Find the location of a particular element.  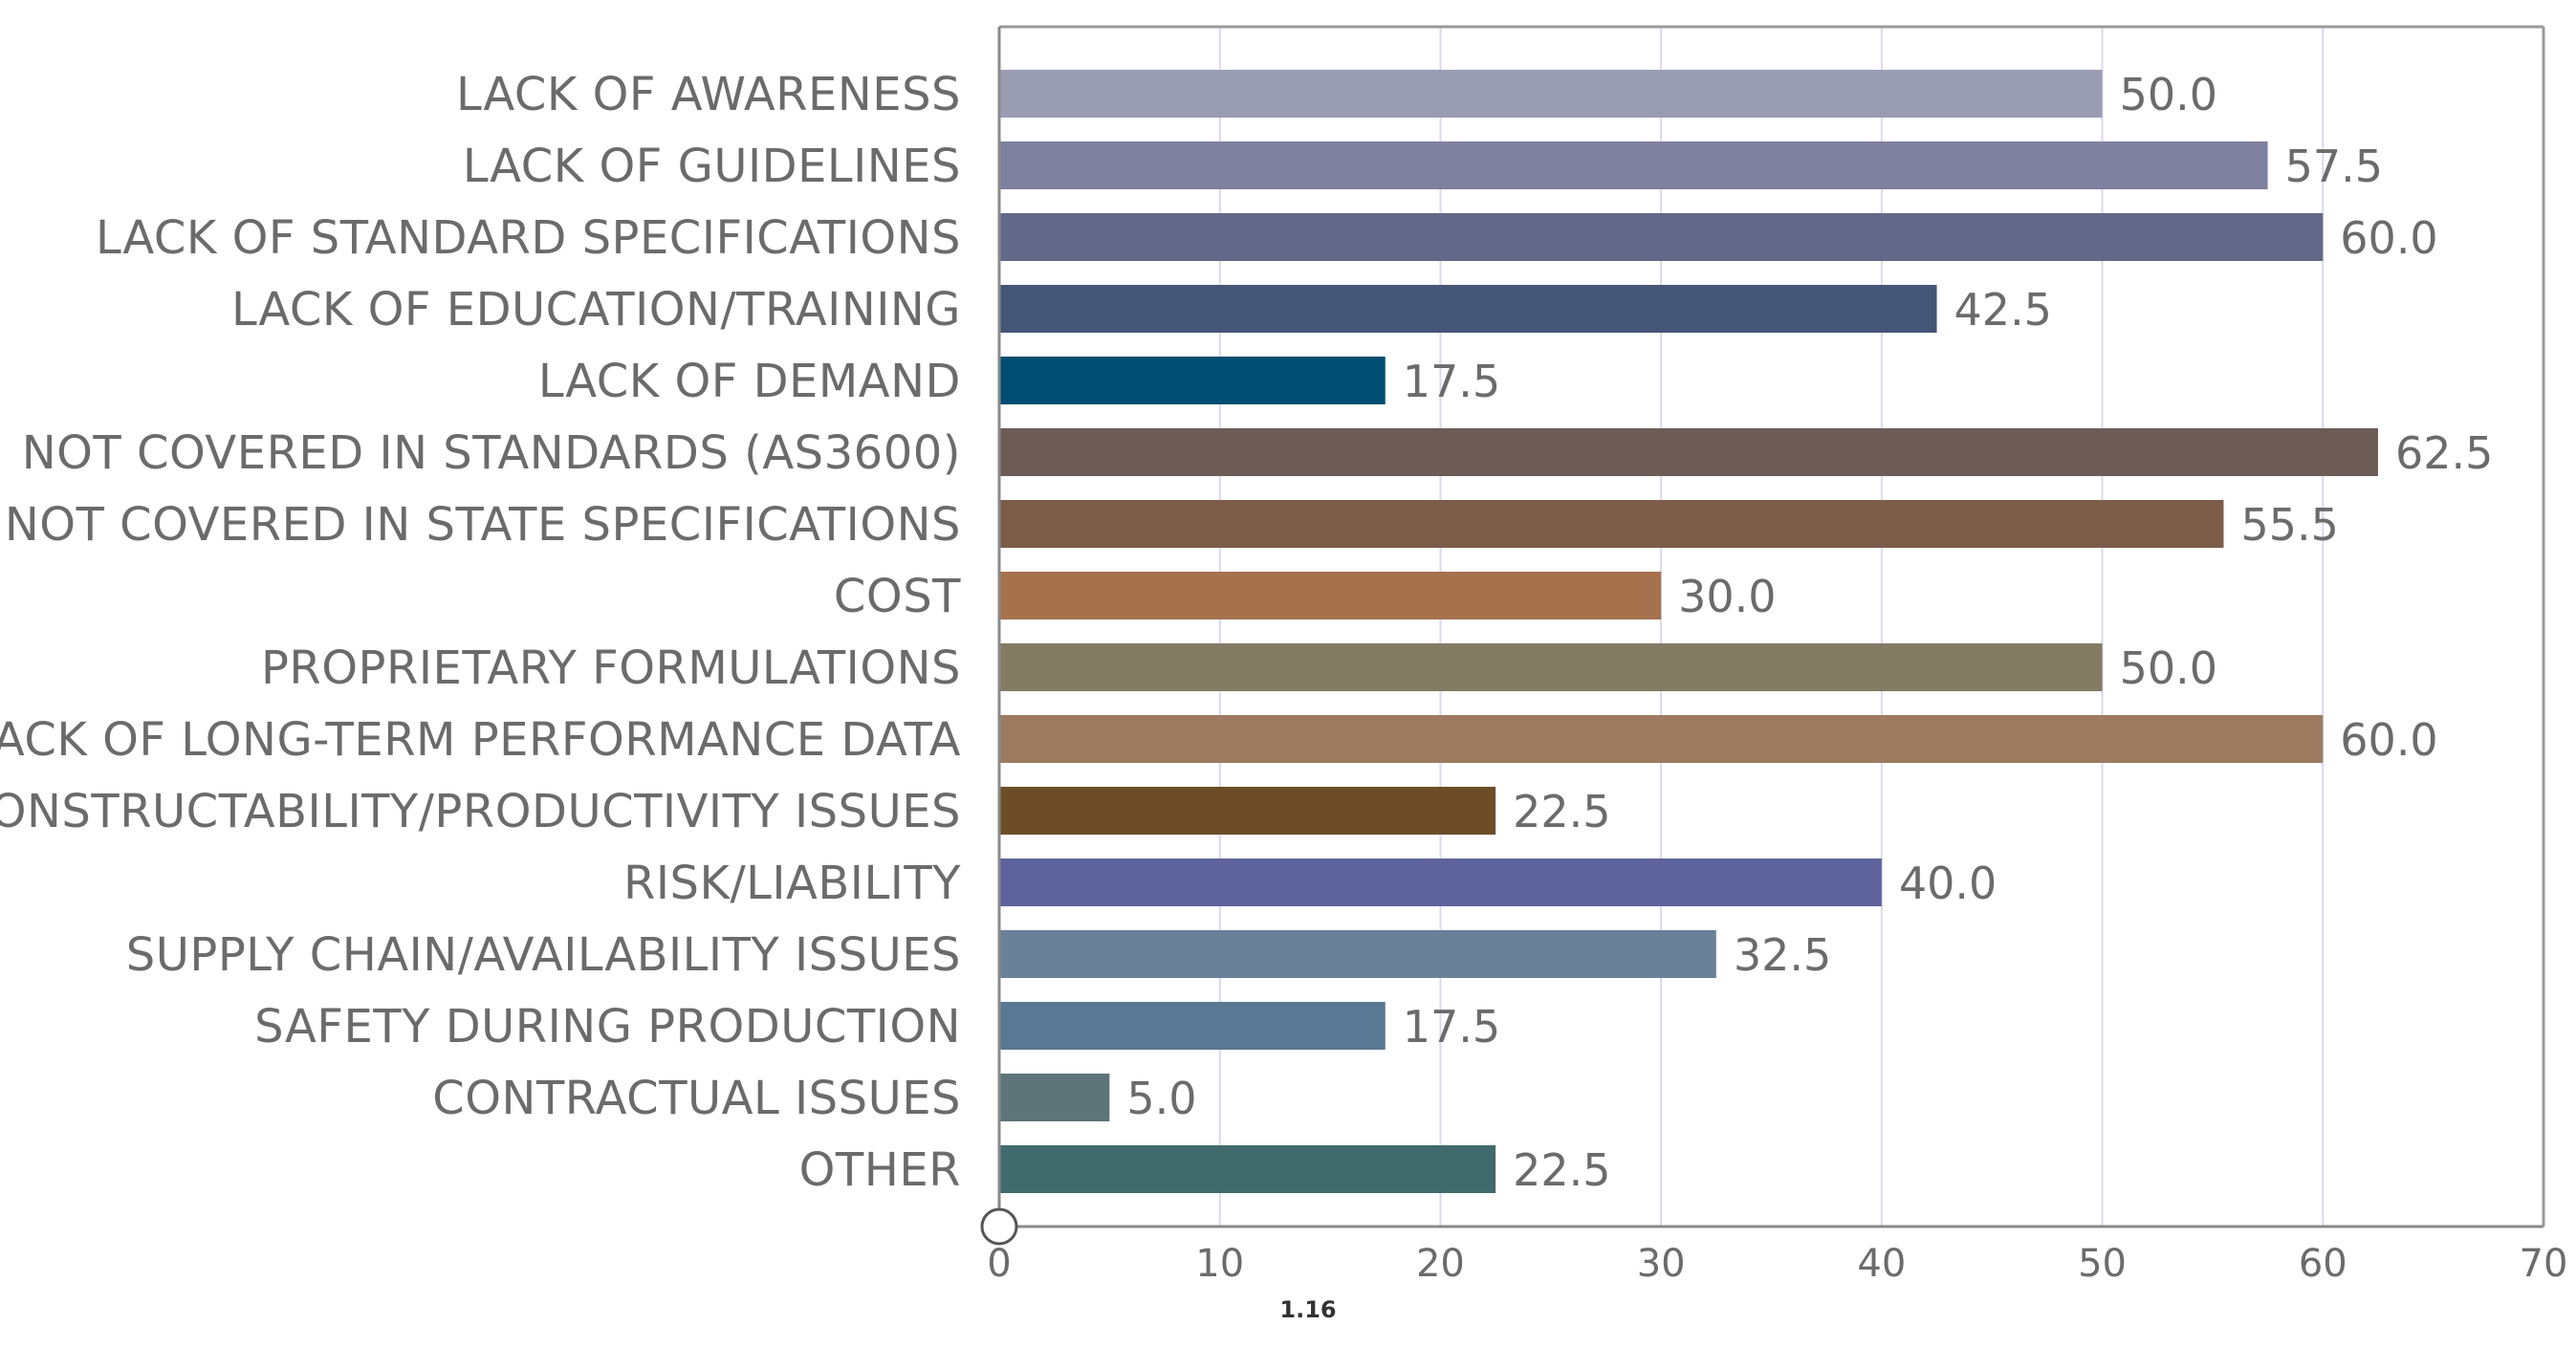

category-label: LACK OF STANDARD SPECIFICATIONS is located at coordinates (528, 238).